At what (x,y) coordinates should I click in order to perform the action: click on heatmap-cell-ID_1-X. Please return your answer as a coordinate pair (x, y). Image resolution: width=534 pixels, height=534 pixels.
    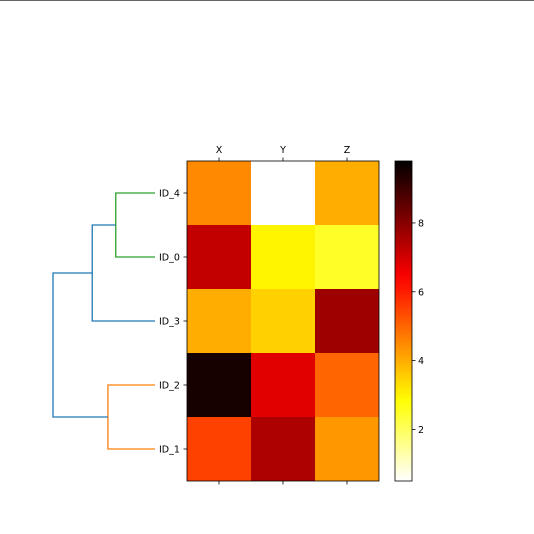
    Looking at the image, I should click on (219, 449).